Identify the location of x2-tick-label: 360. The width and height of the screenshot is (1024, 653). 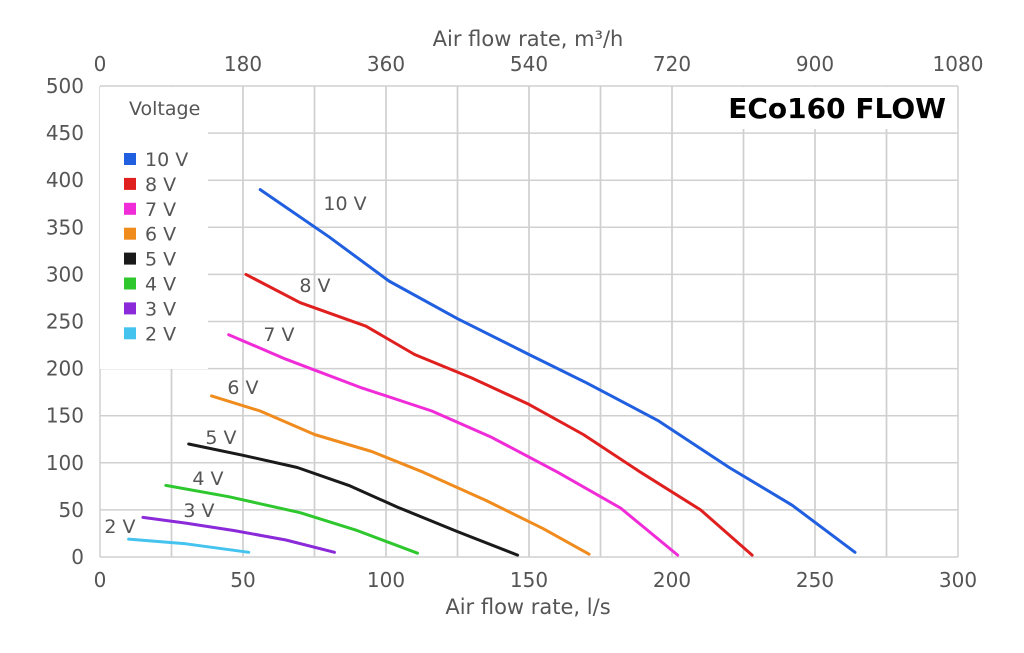
(386, 64).